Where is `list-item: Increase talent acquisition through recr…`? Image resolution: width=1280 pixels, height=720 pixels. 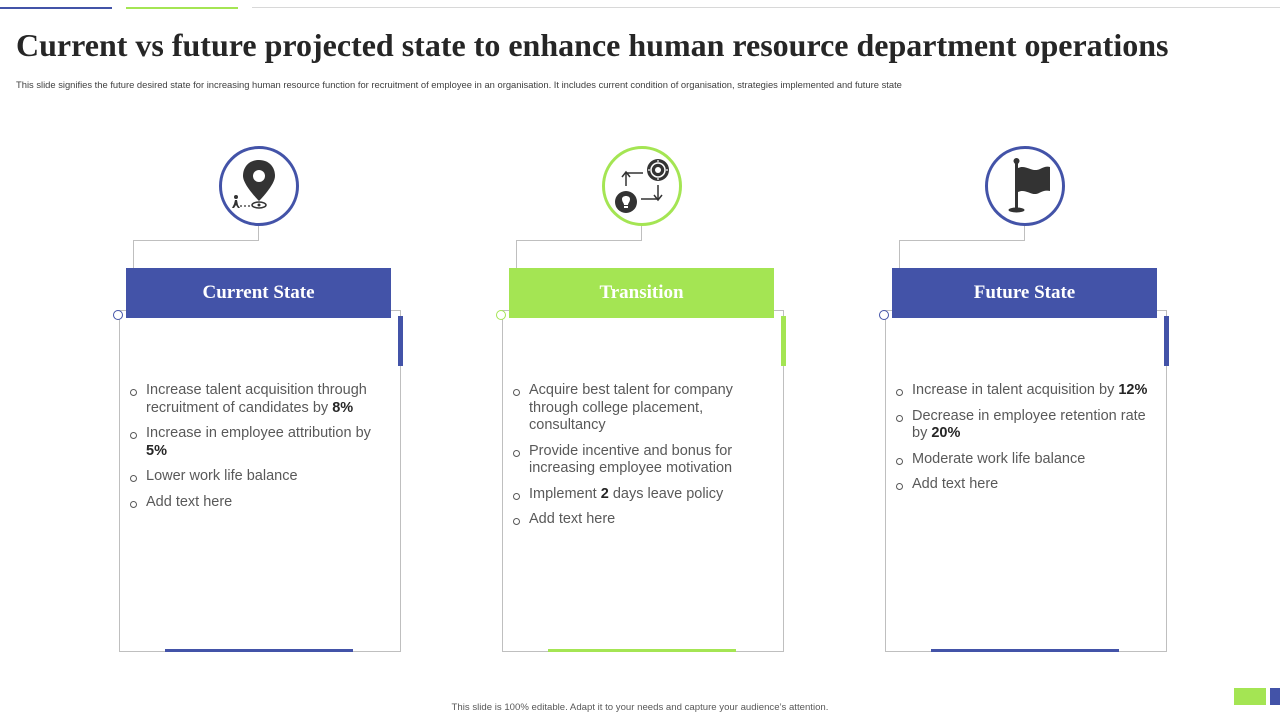
list-item: Increase talent acquisition through recr… is located at coordinates (260, 399).